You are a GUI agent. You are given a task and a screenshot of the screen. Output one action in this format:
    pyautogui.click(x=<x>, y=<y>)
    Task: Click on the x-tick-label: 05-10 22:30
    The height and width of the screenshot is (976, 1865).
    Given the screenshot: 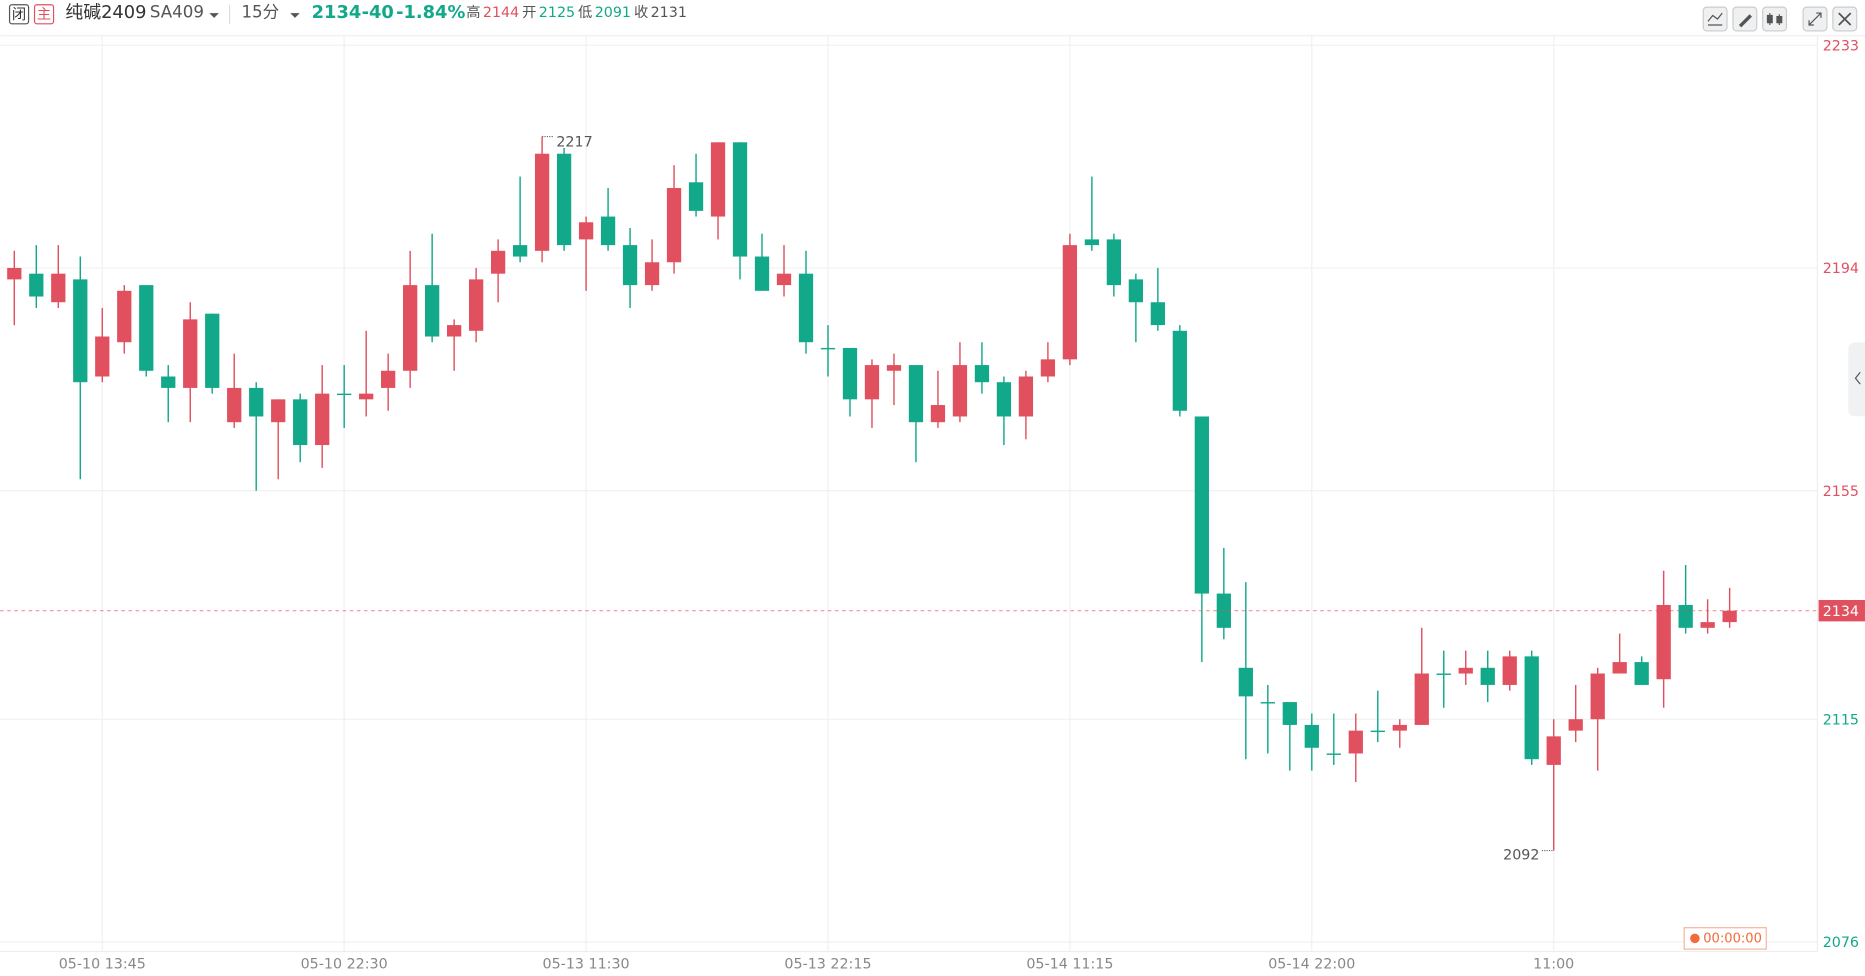 What is the action you would take?
    pyautogui.click(x=344, y=965)
    